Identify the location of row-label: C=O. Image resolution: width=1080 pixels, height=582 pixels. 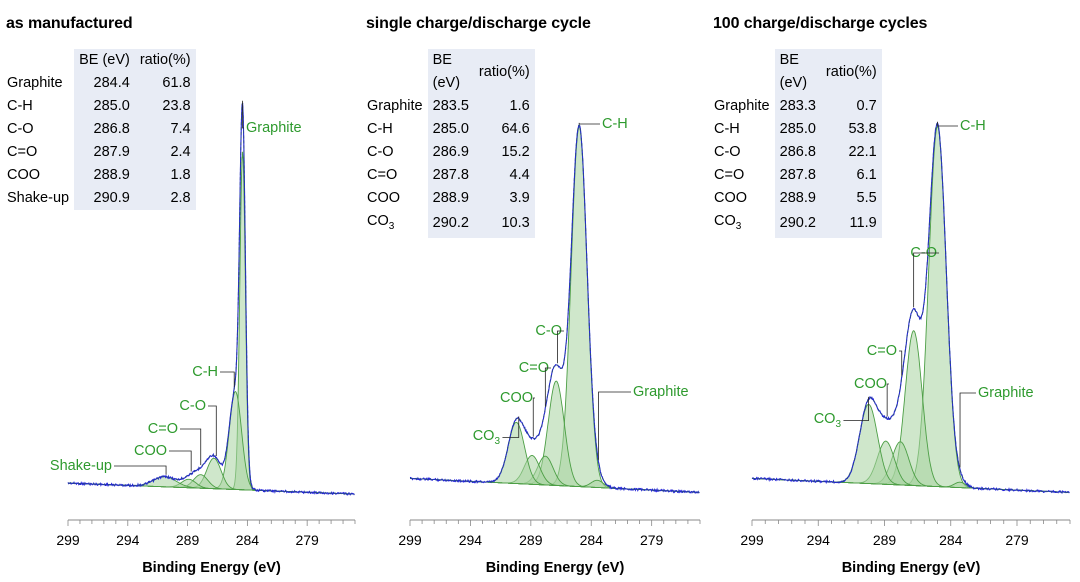
(742, 175).